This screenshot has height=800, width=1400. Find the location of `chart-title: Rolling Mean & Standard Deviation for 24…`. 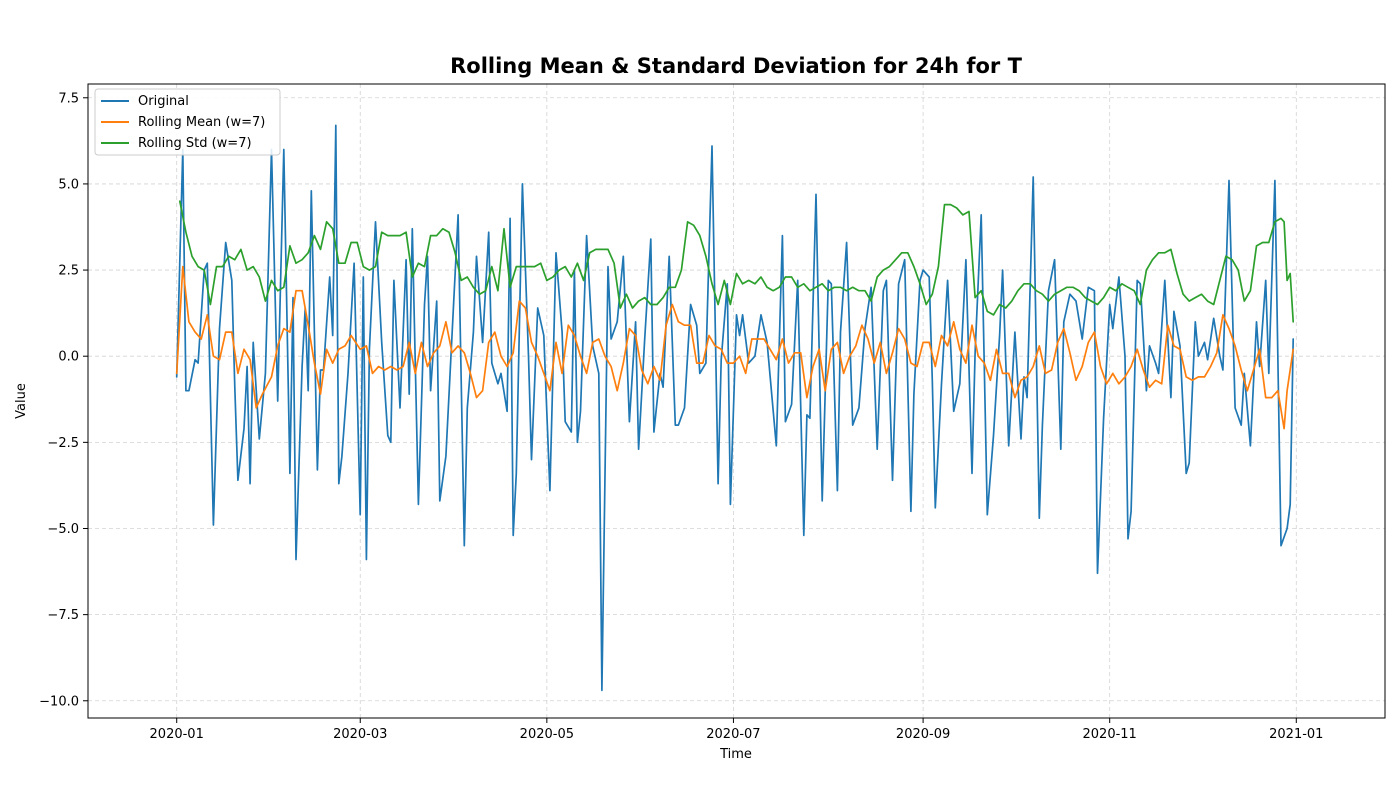

chart-title: Rolling Mean & Standard Deviation for 24… is located at coordinates (736, 66).